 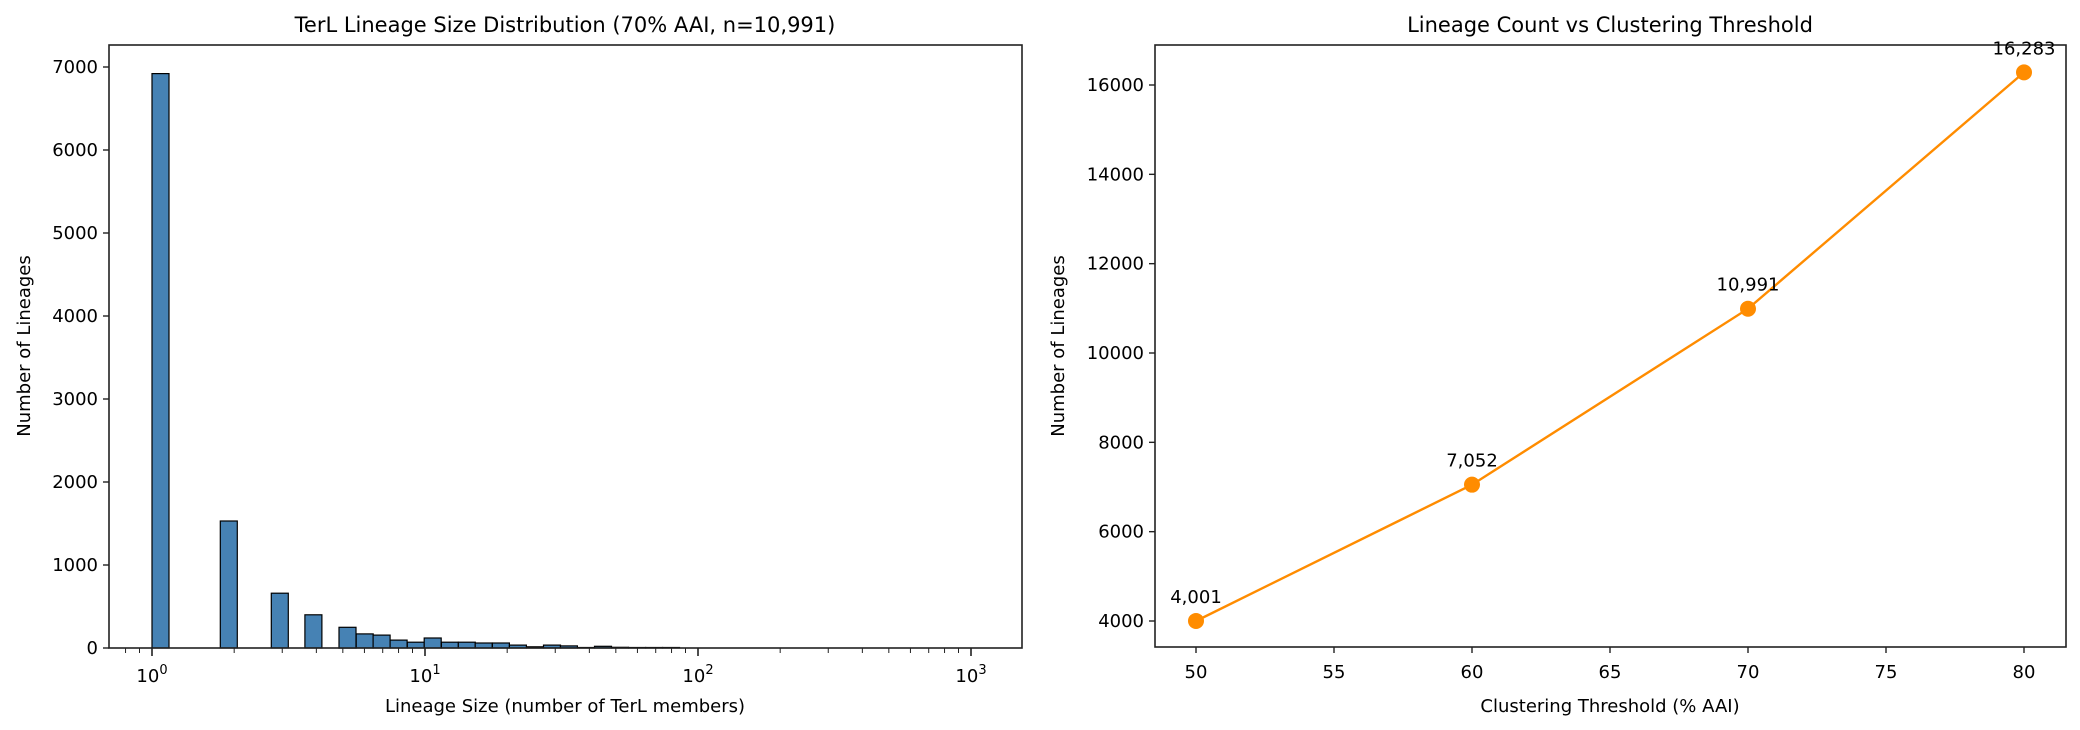 What do you see at coordinates (565, 706) in the screenshot?
I see `histogram-x-label: Lineage Size (number of TerL members)` at bounding box center [565, 706].